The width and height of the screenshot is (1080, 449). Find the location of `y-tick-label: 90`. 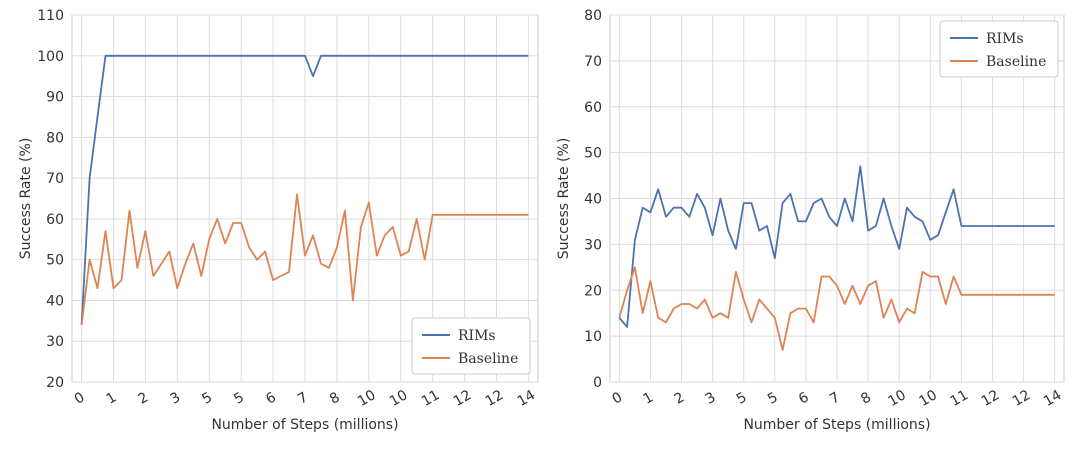

y-tick-label: 90 is located at coordinates (55, 98).